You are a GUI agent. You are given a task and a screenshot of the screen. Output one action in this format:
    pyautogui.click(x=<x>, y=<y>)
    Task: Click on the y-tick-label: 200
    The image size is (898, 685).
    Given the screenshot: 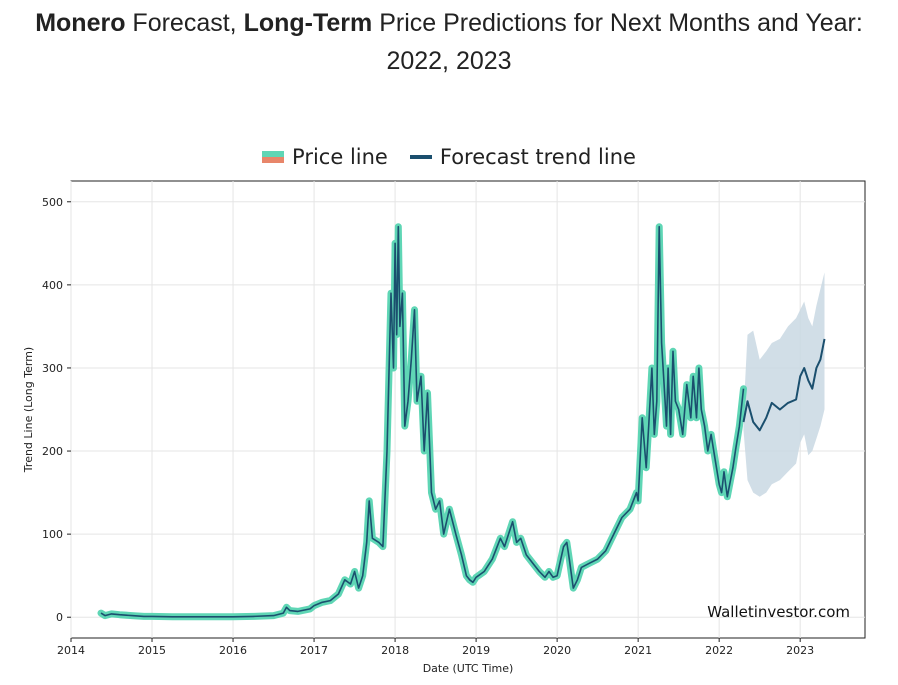 What is the action you would take?
    pyautogui.click(x=52, y=451)
    